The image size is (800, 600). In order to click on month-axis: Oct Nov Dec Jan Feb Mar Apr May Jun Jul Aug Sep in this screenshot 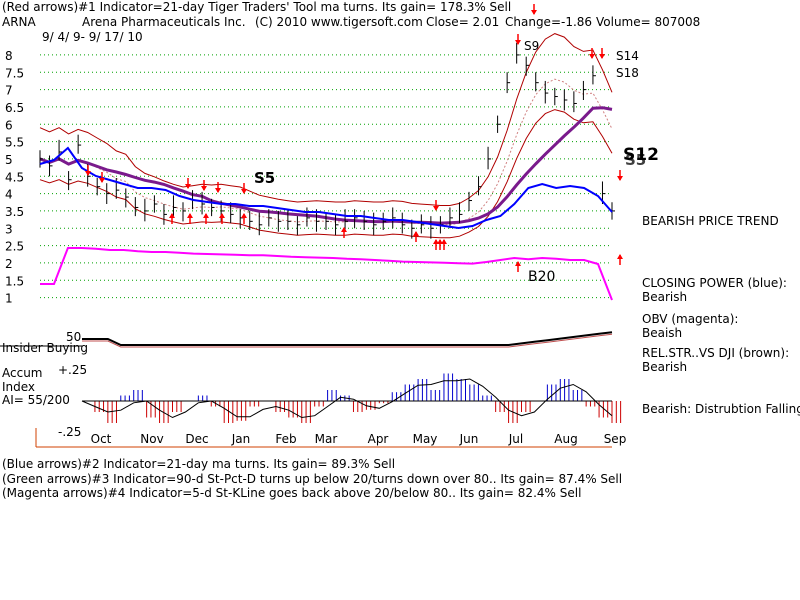, I will do `click(359, 439)`.